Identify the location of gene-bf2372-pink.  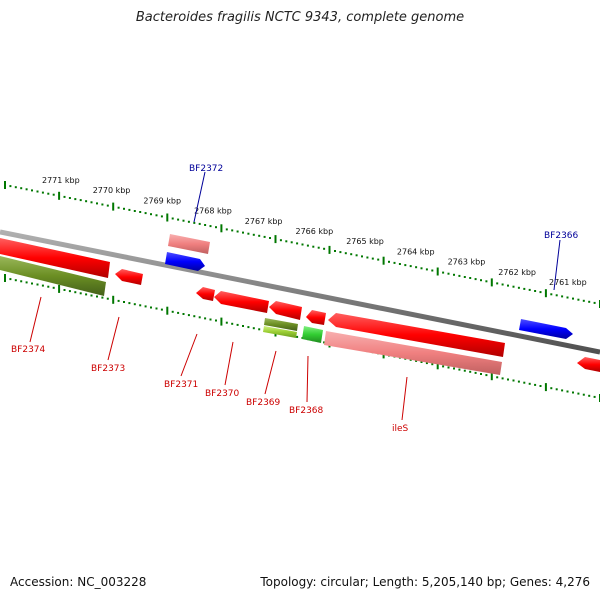
(189, 244).